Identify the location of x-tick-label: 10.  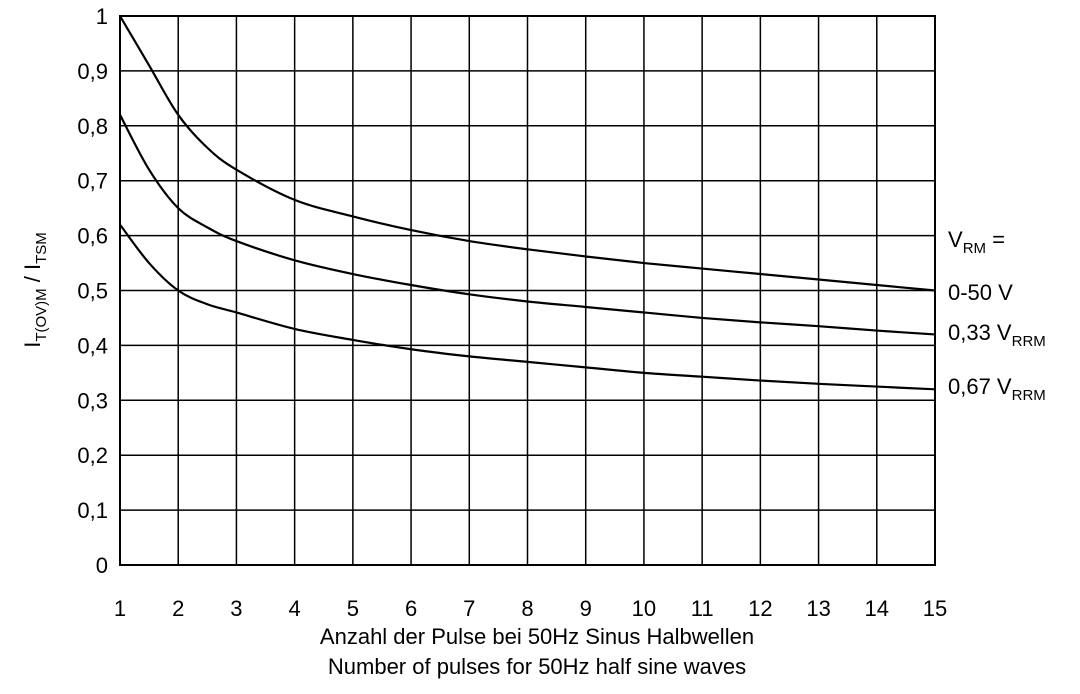
(644, 608).